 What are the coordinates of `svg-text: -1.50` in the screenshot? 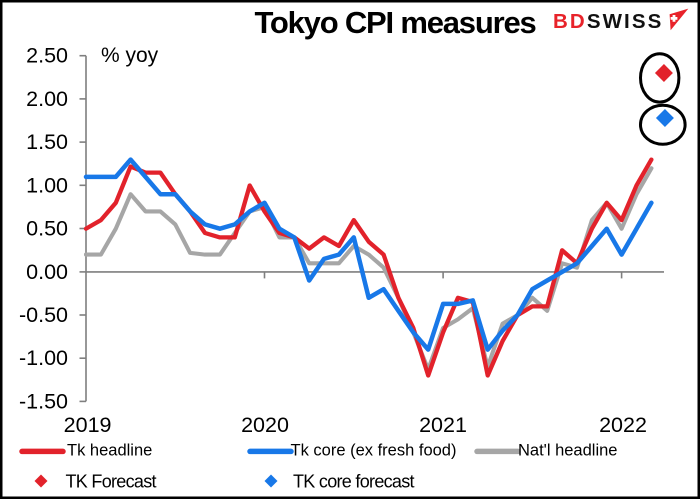 It's located at (43, 401).